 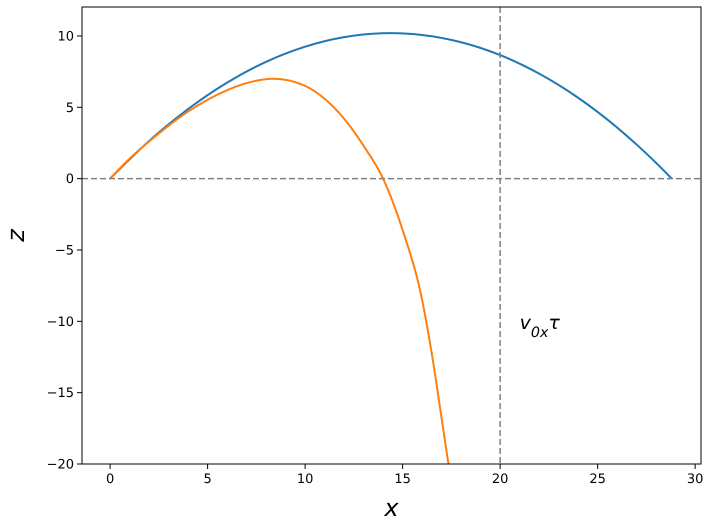 I want to click on x-tick-label: 0, so click(x=110, y=479).